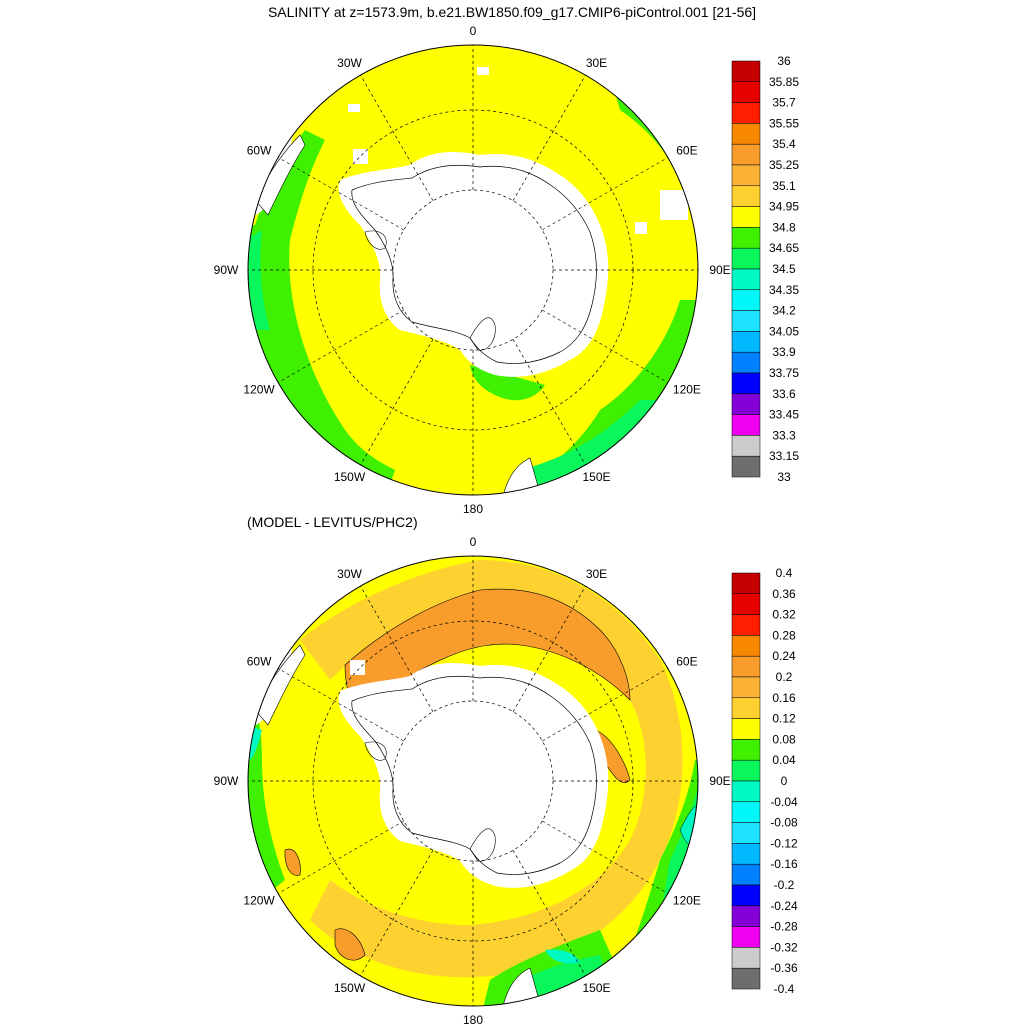  What do you see at coordinates (687, 390) in the screenshot?
I see `top-lon-label: 120E` at bounding box center [687, 390].